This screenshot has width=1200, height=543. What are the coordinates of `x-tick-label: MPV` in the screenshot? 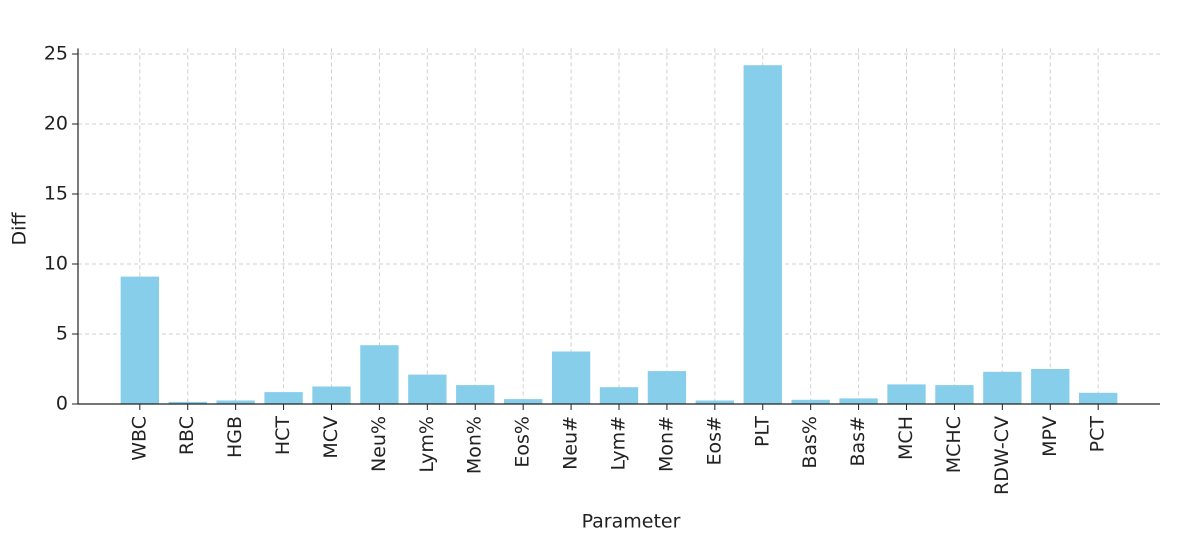 It's located at (1050, 436).